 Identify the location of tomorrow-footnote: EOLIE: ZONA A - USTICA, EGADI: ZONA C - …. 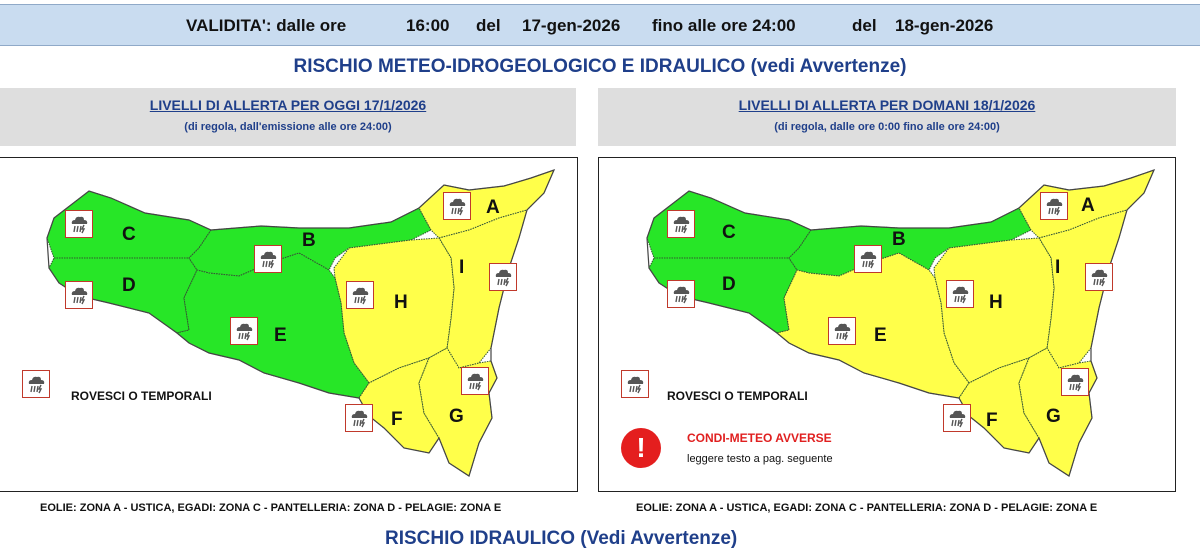
(867, 508).